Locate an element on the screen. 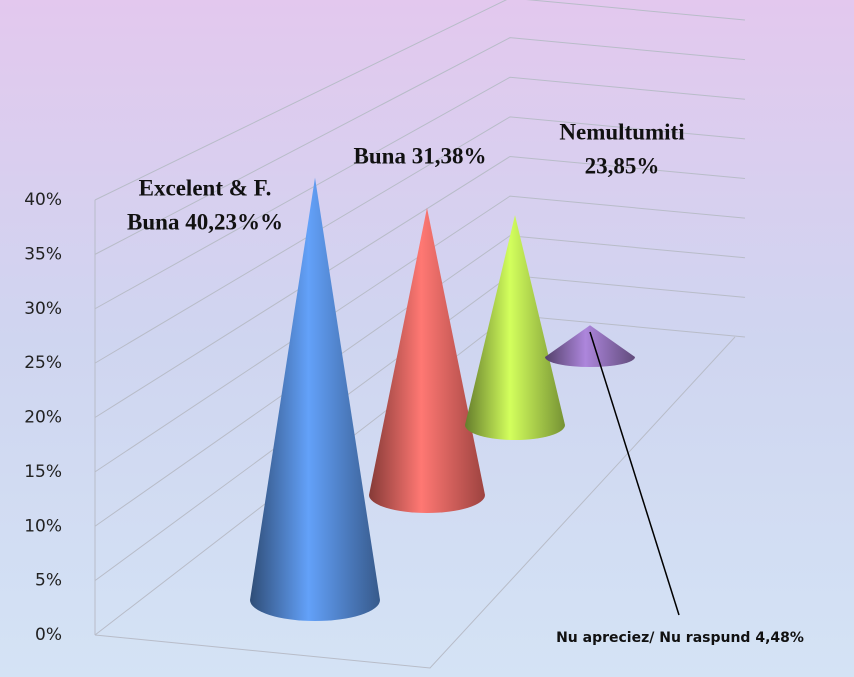 The width and height of the screenshot is (854, 677). data-label: Buna 40,23%% is located at coordinates (205, 221).